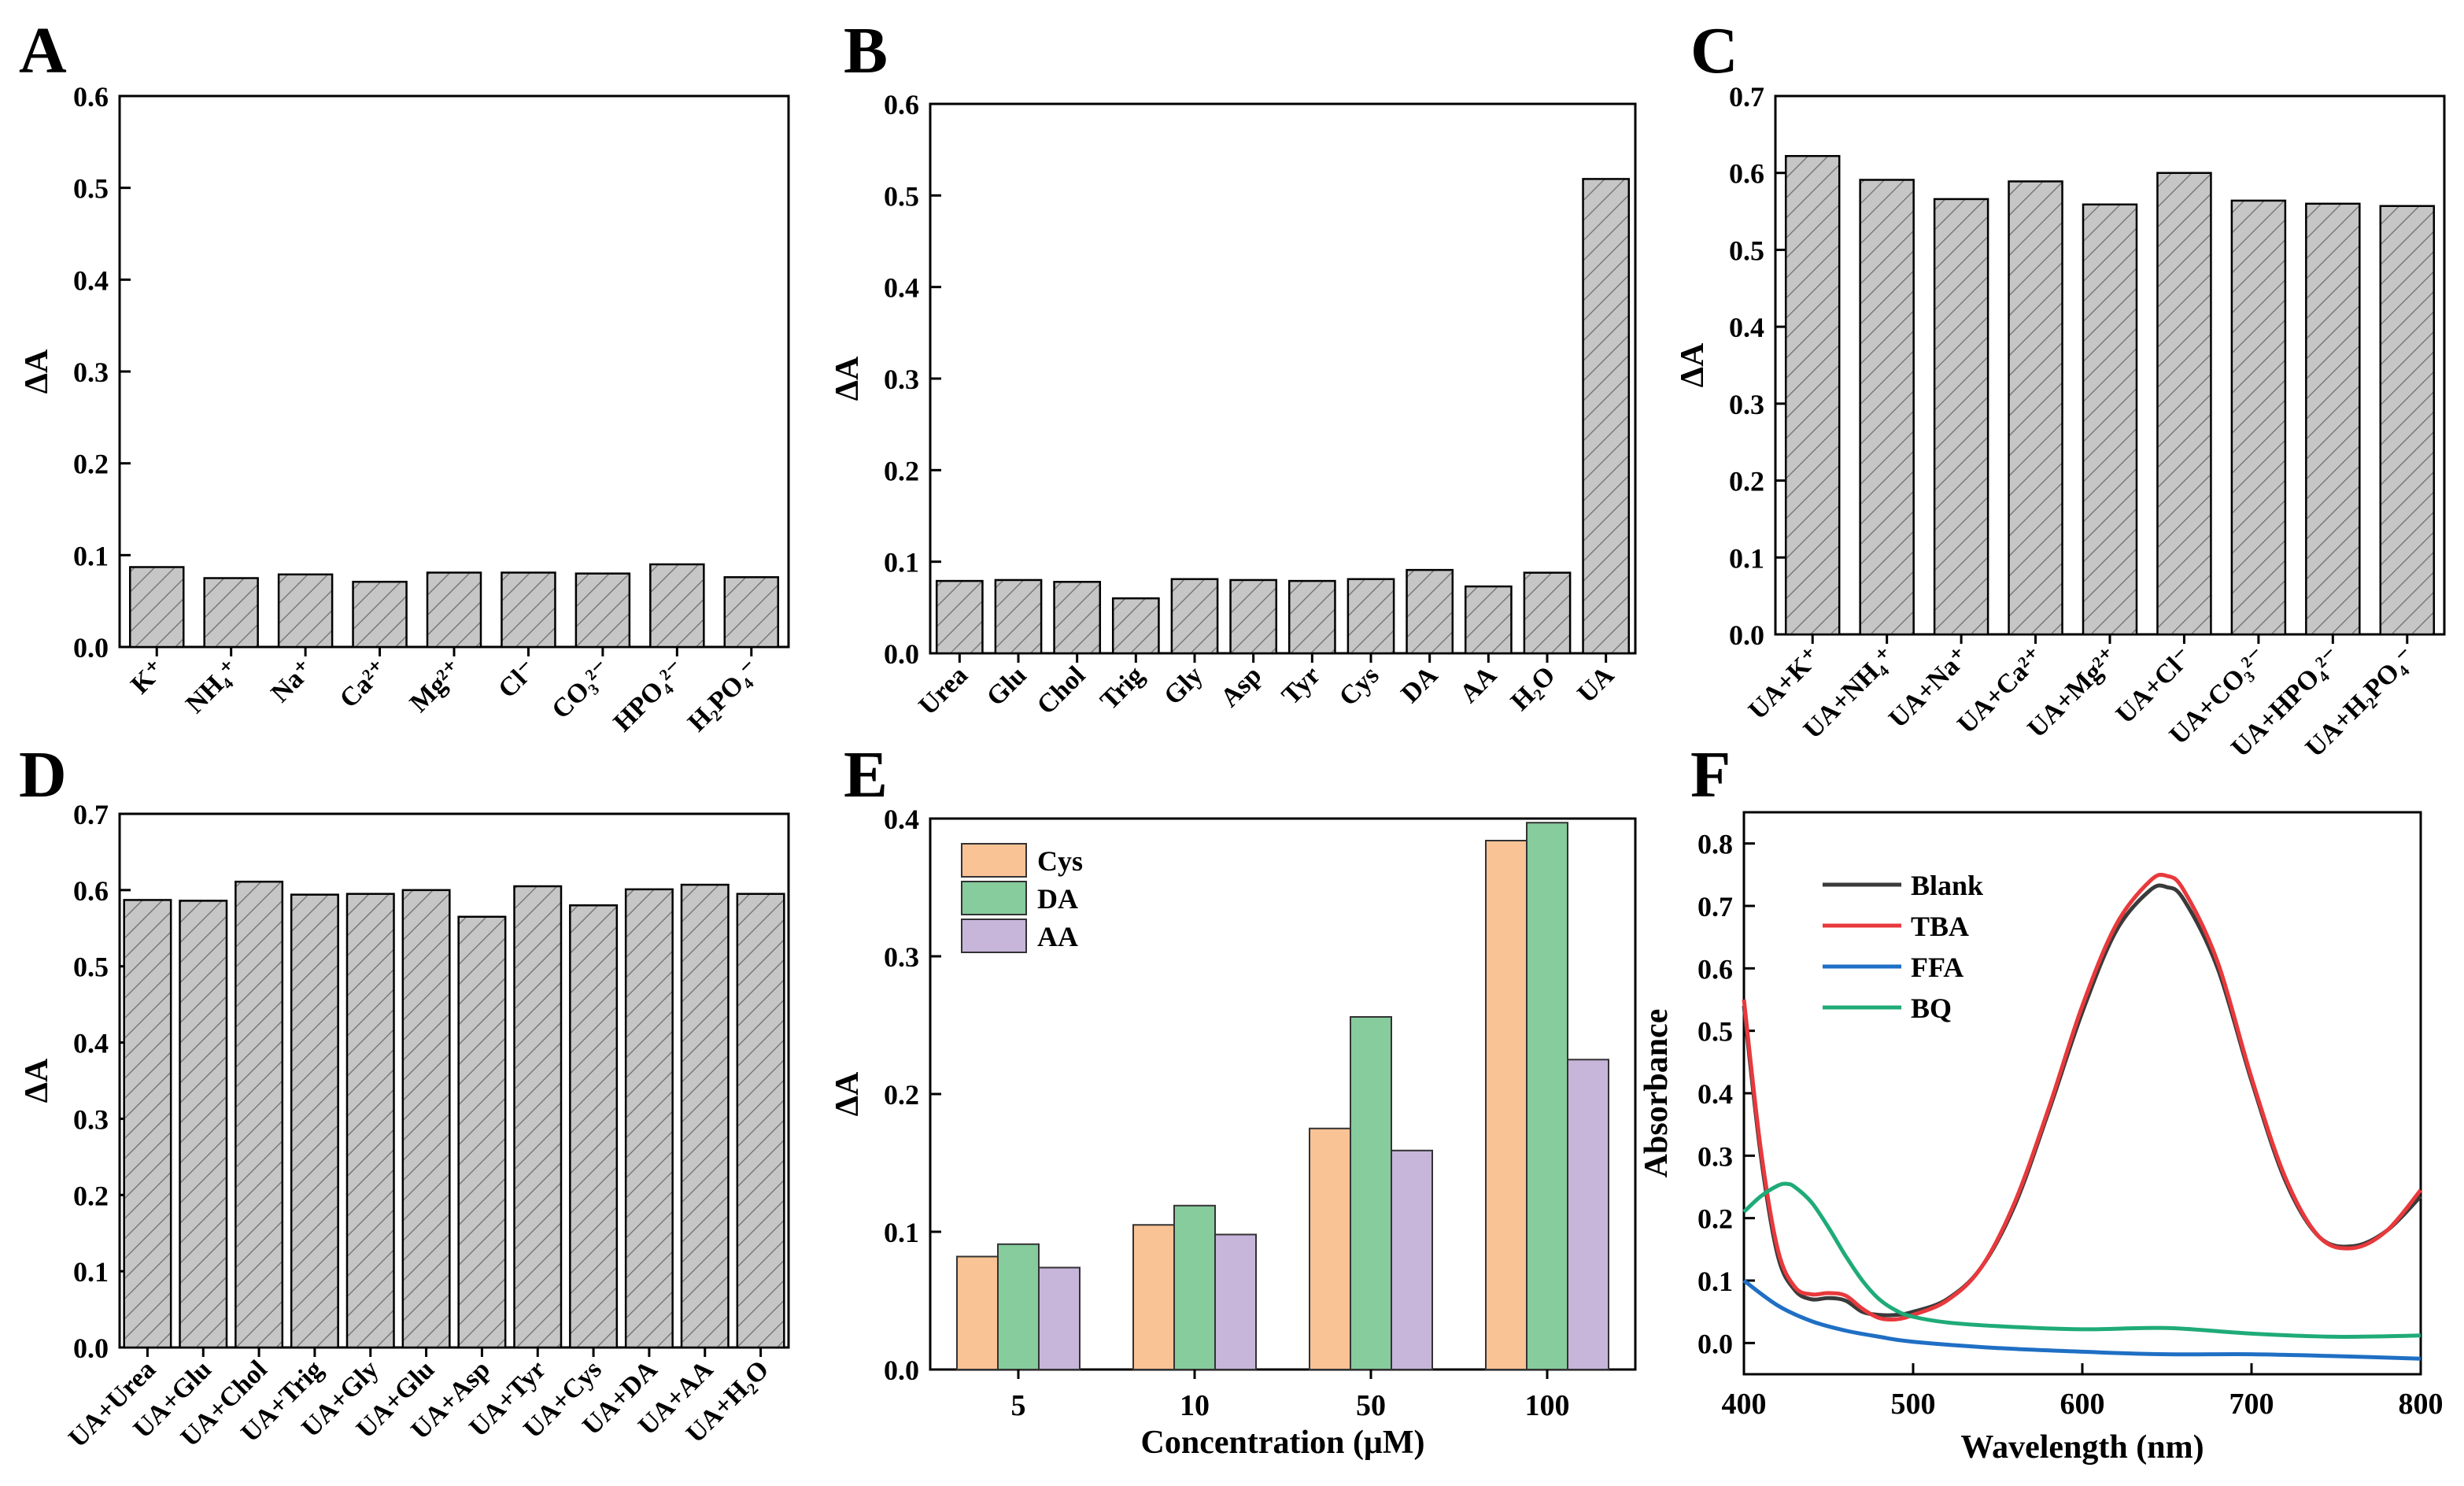 This screenshot has width=2464, height=1486. What do you see at coordinates (1547, 1405) in the screenshot?
I see `x-tick-label: 100` at bounding box center [1547, 1405].